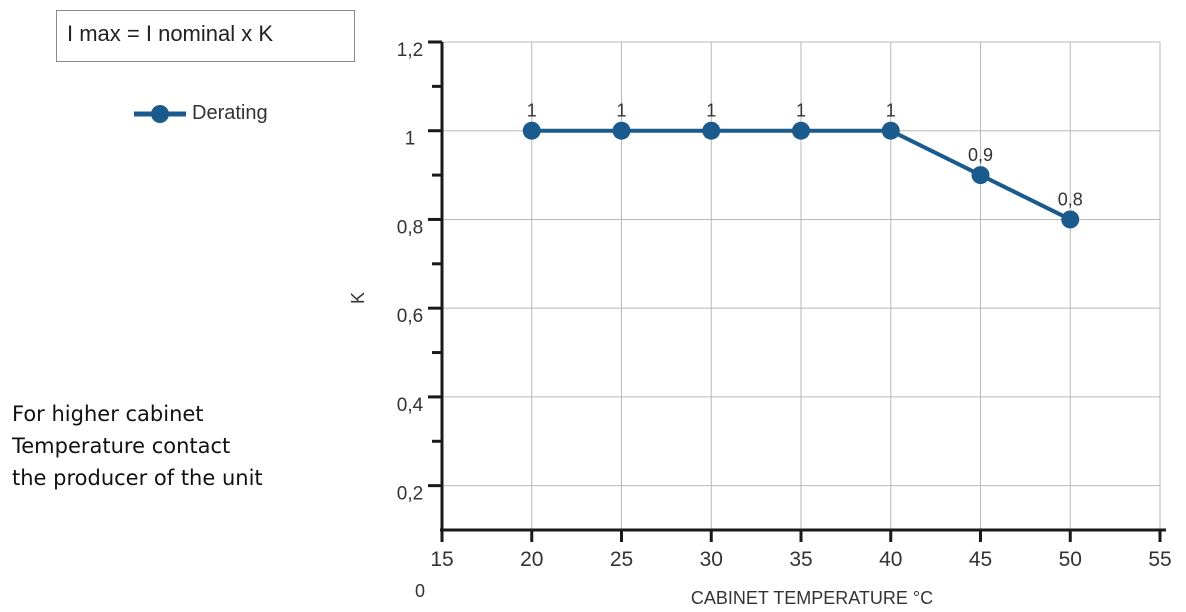  I want to click on y-tick-label-2: 0,6, so click(410, 316).